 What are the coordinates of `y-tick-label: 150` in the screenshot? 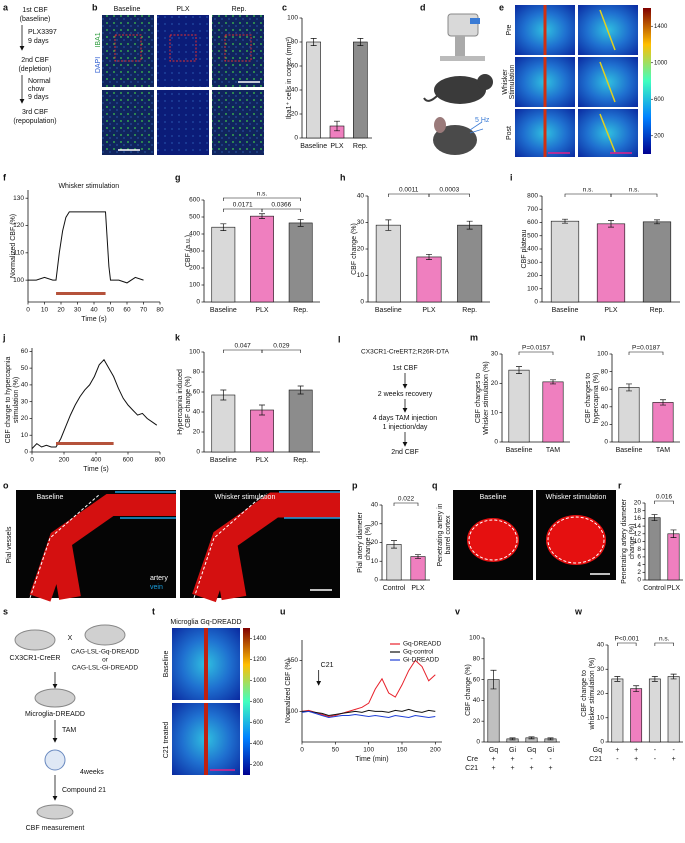 It's located at (292, 660).